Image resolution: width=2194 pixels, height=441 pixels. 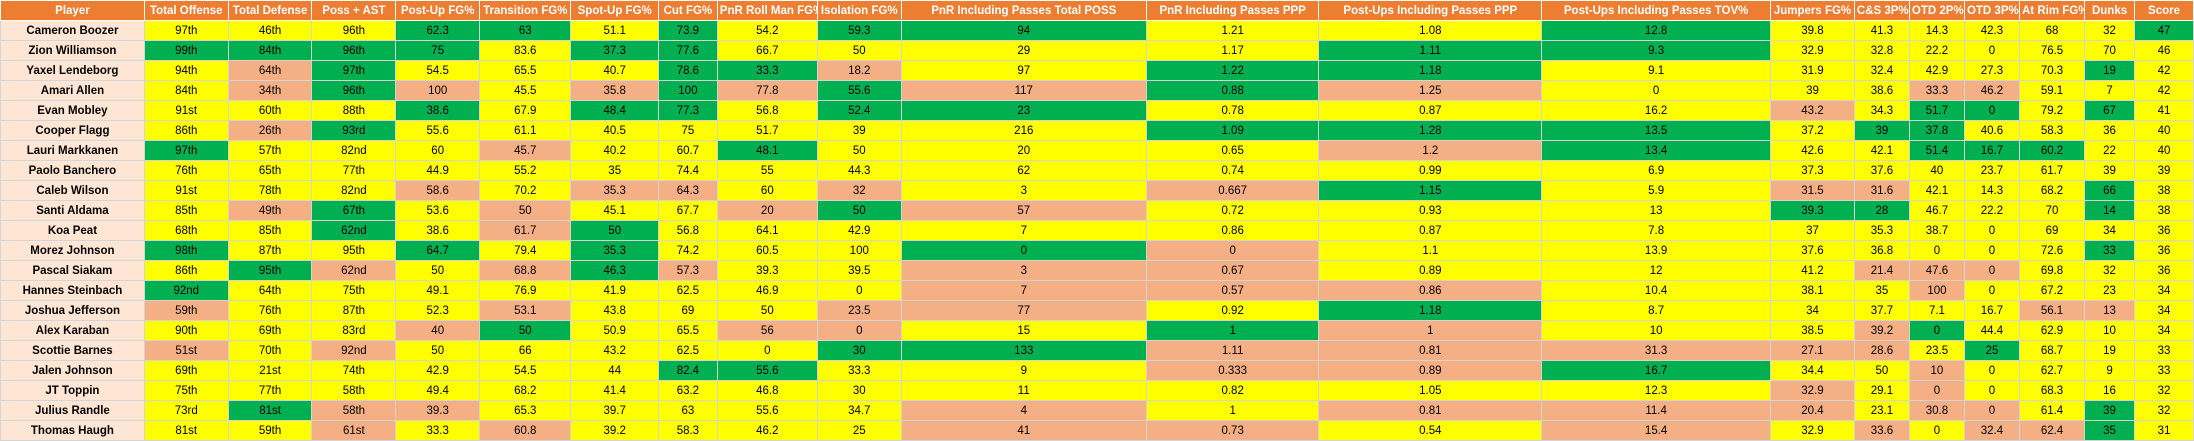 What do you see at coordinates (270, 370) in the screenshot?
I see `stat-cell: 21st` at bounding box center [270, 370].